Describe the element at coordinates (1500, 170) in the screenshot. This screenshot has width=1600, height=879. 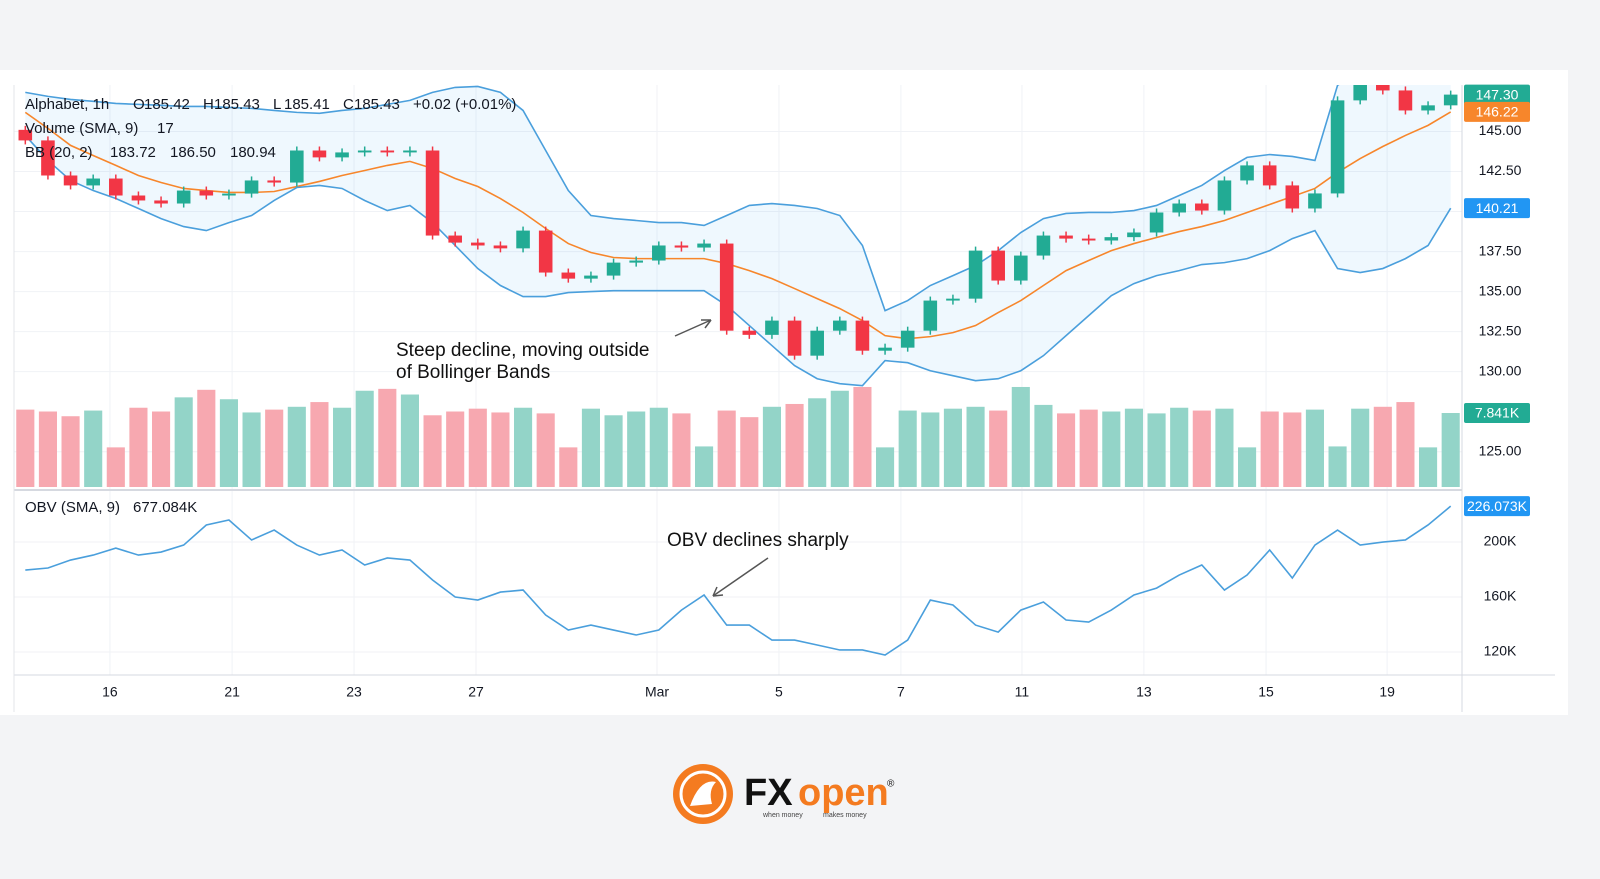
I see `y-tick-label: 142.50` at that location.